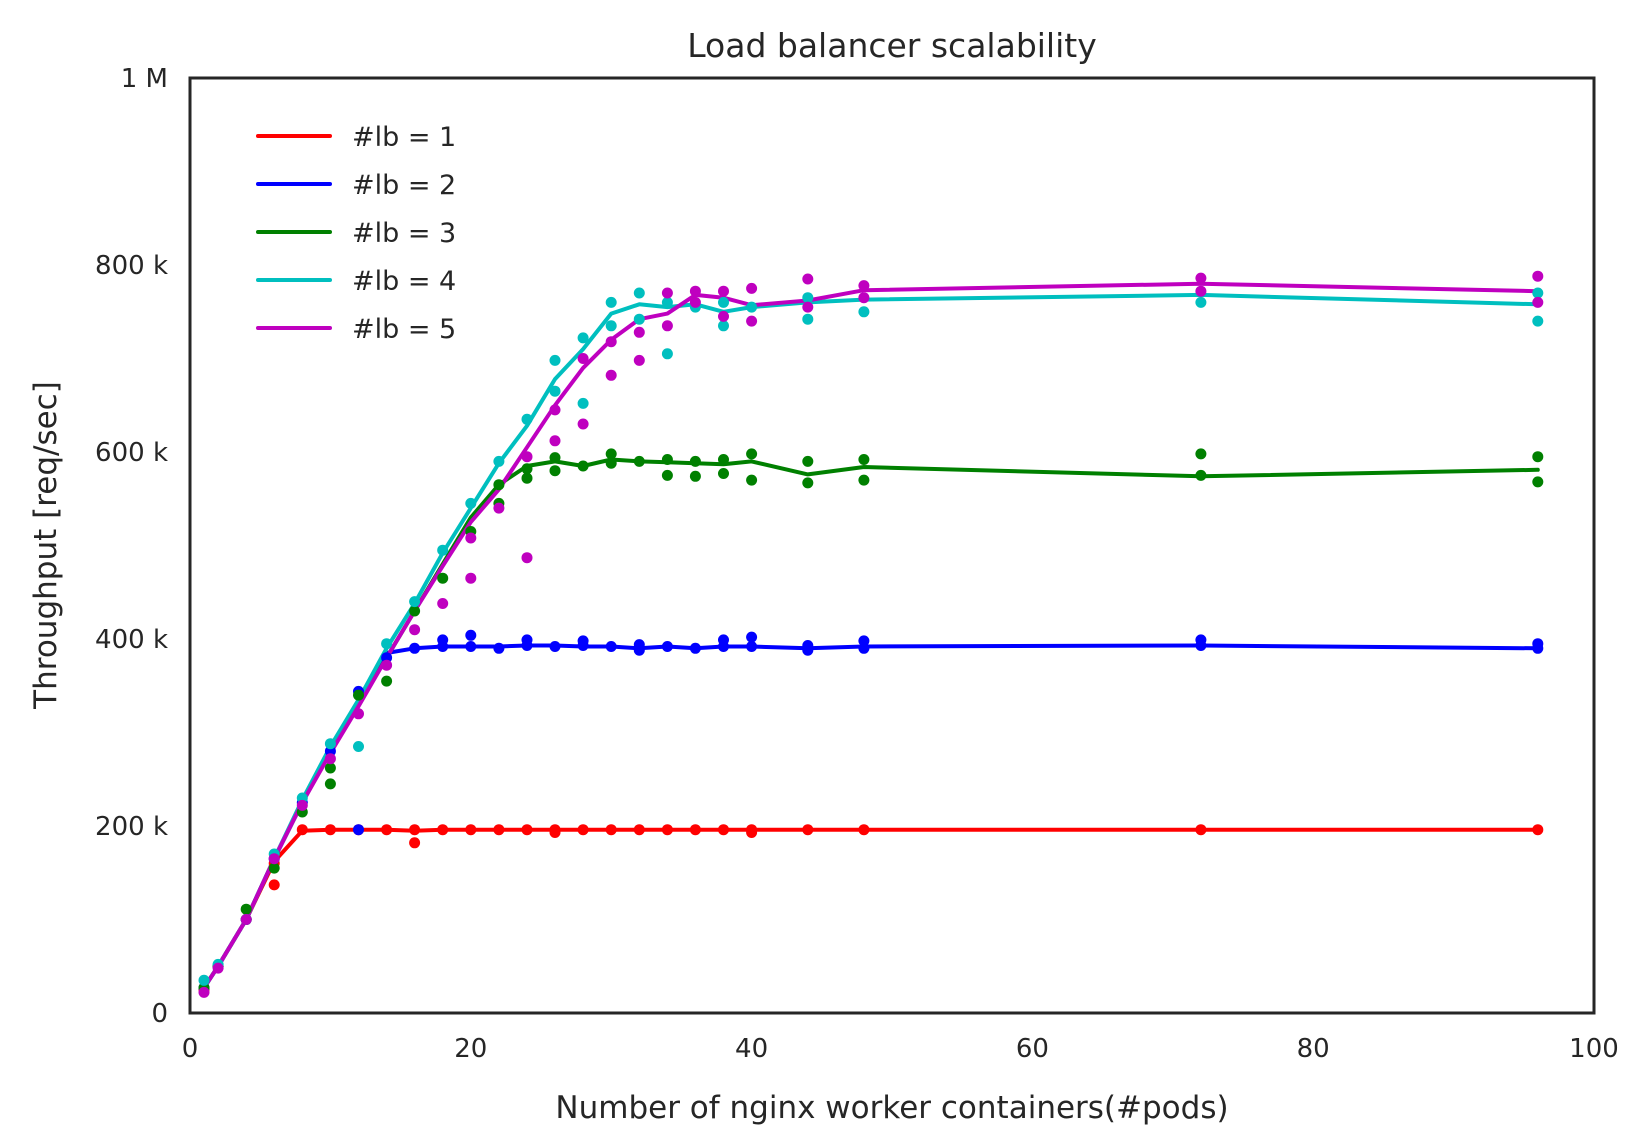 This screenshot has width=1642, height=1148. I want to click on legend-label: #lb = 5, so click(404, 329).